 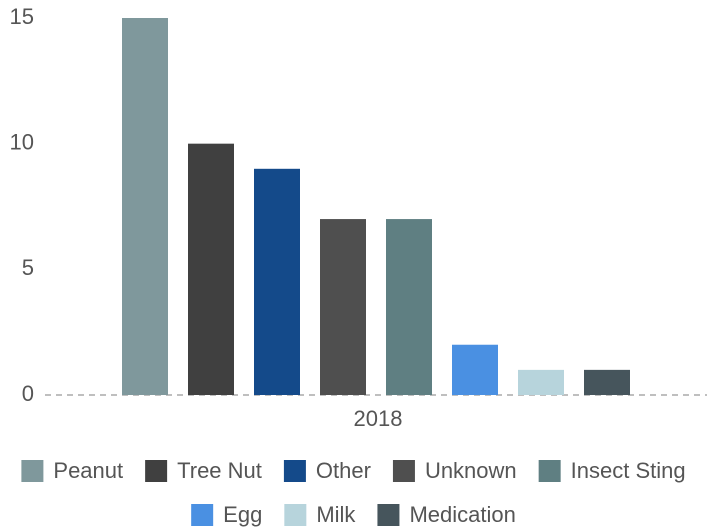 I want to click on legend-label: Egg, so click(x=242, y=514).